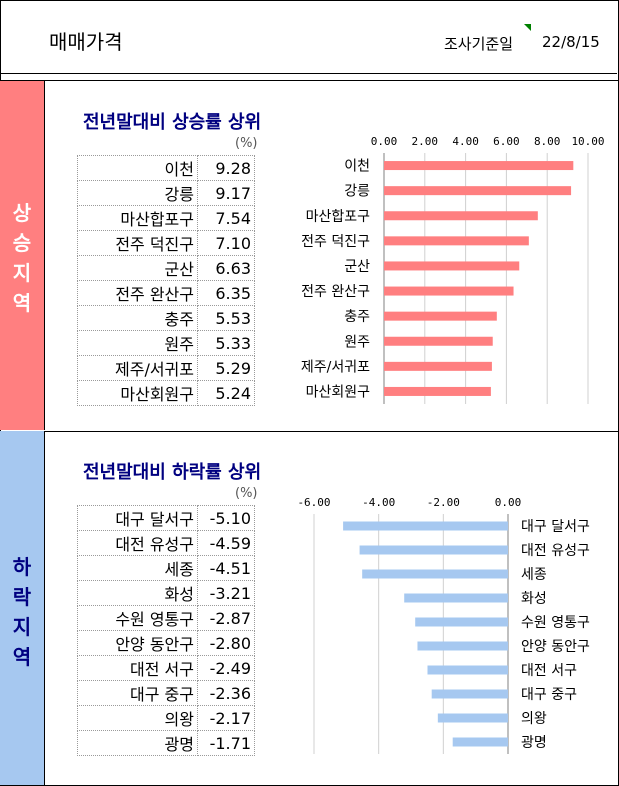 The width and height of the screenshot is (619, 786). What do you see at coordinates (226, 618) in the screenshot?
I see `down-value-cell: -2.87` at bounding box center [226, 618].